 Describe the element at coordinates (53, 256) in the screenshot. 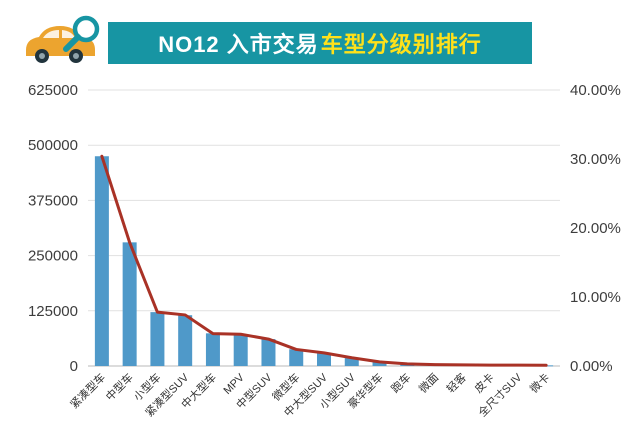

I see `y-axis-label-left: 250000` at that location.